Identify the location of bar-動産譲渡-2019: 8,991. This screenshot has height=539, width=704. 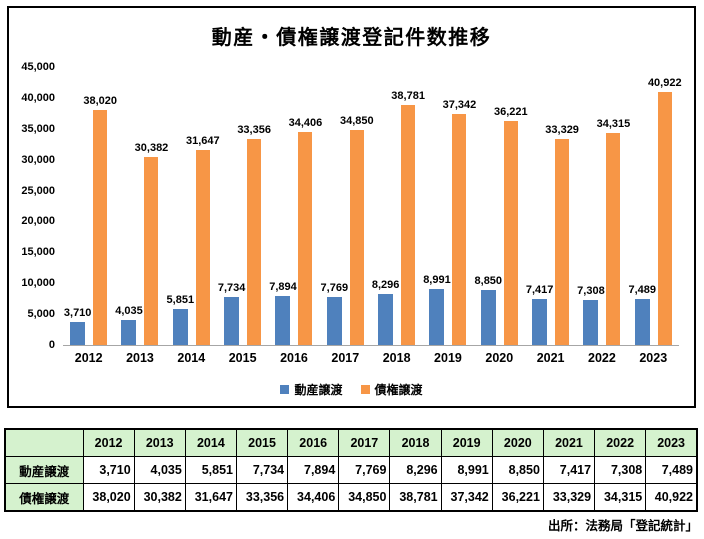
(437, 309).